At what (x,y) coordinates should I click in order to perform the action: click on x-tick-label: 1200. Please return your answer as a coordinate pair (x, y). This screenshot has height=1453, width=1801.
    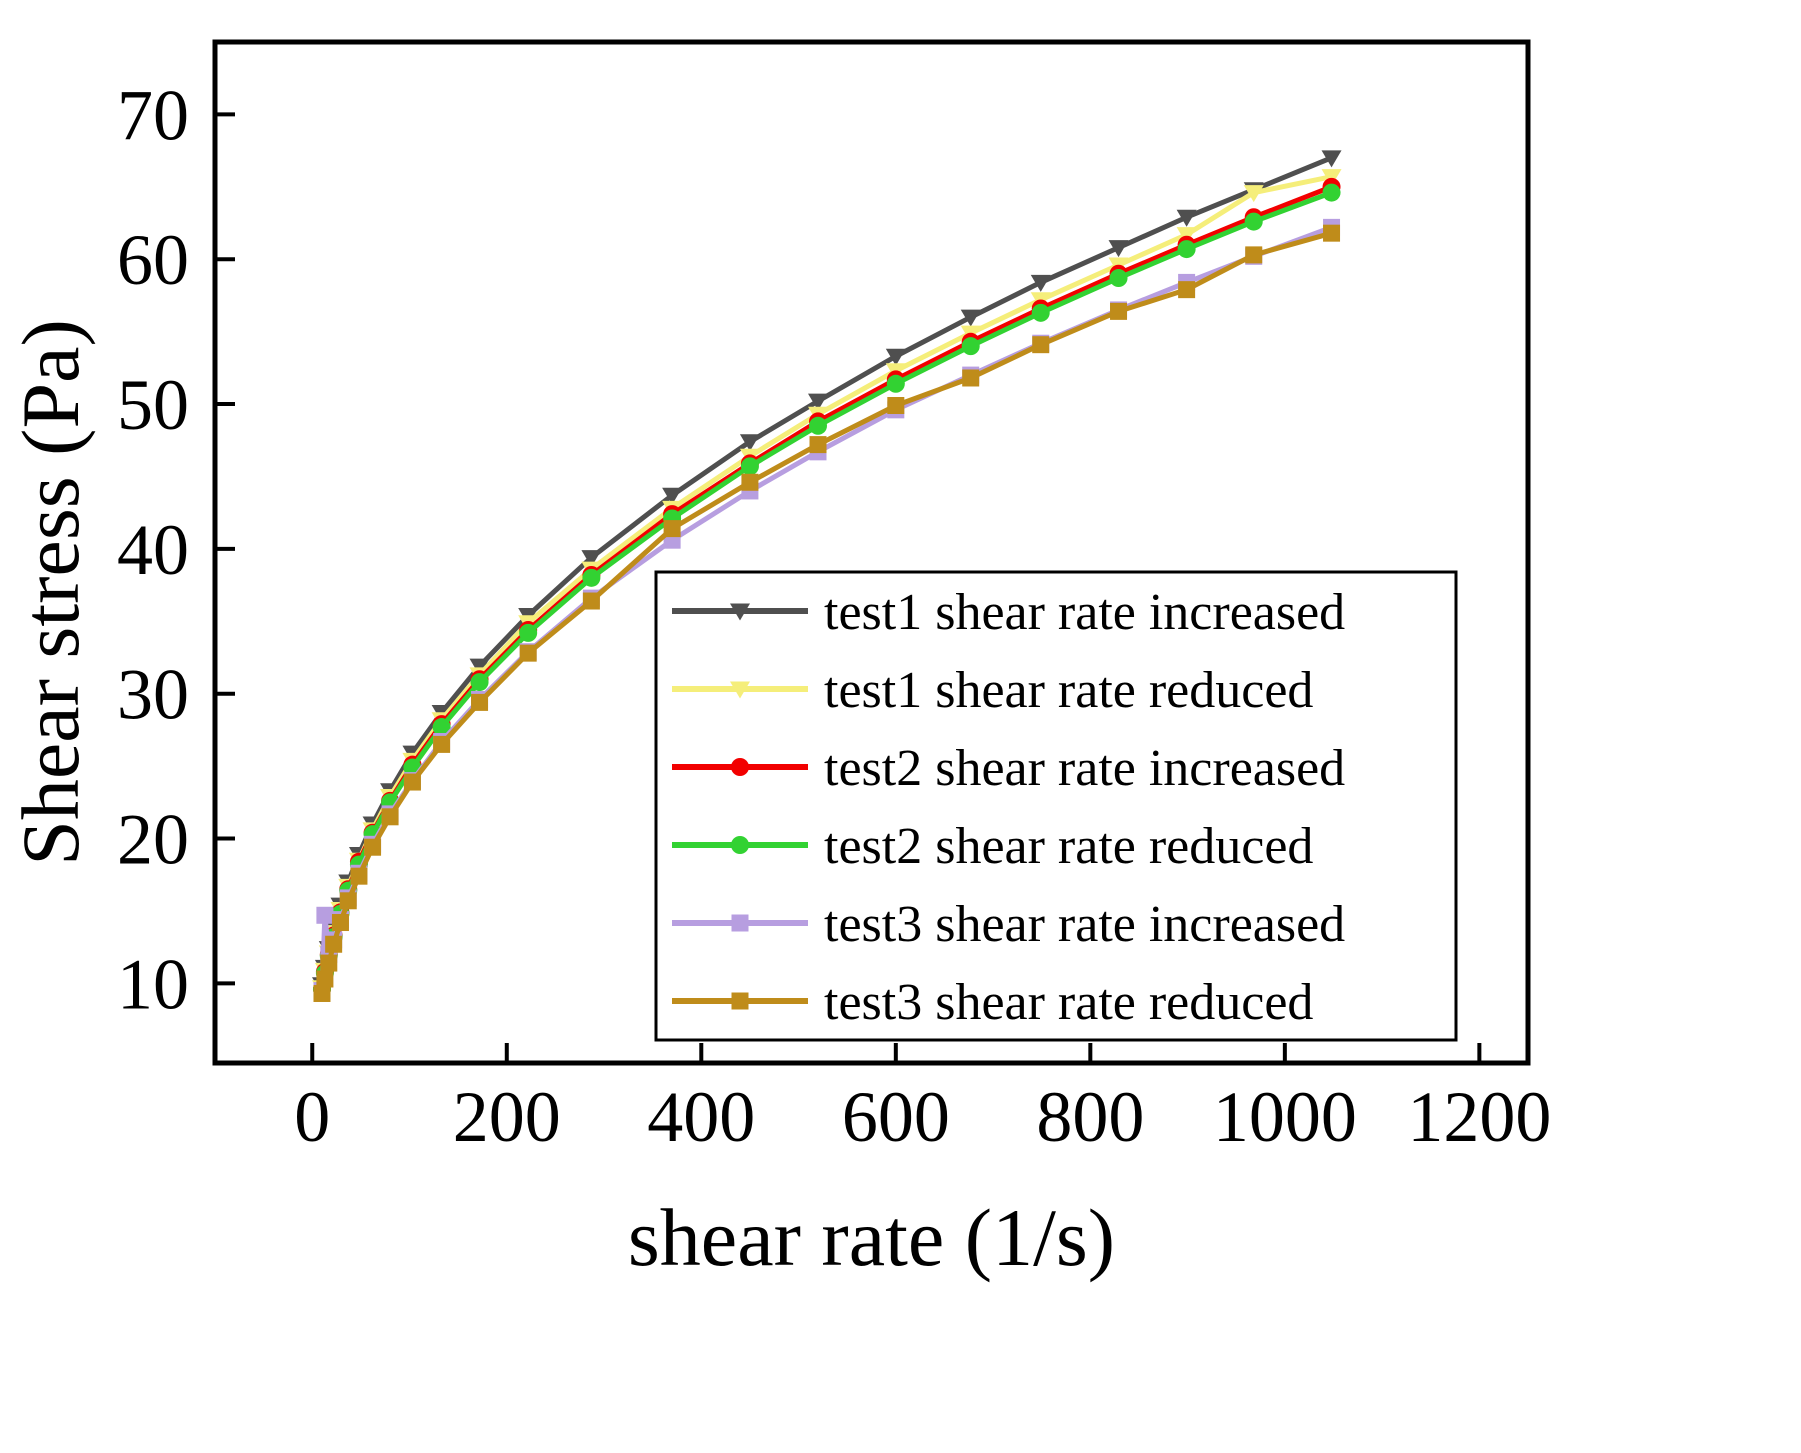
    Looking at the image, I should click on (1479, 1117).